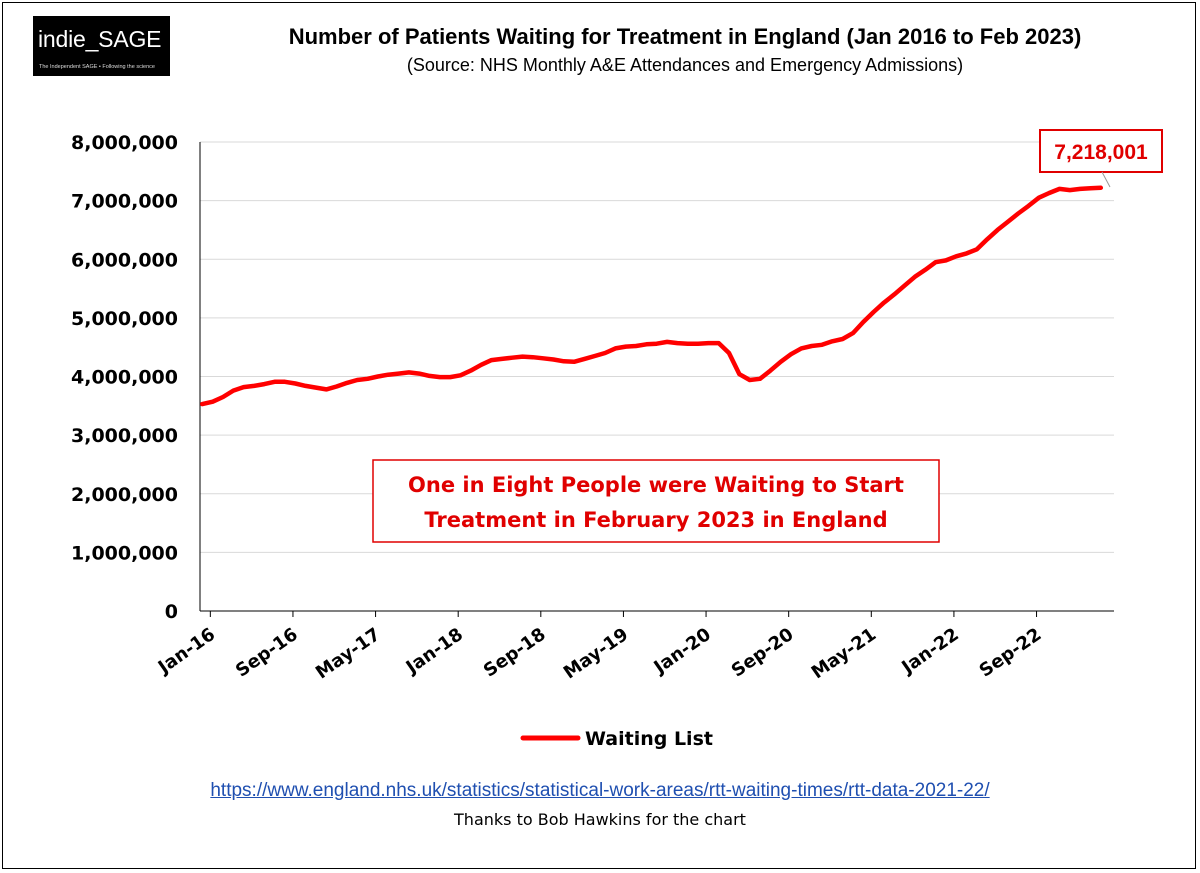 The image size is (1200, 873). I want to click on legend: Waiting List, so click(616, 739).